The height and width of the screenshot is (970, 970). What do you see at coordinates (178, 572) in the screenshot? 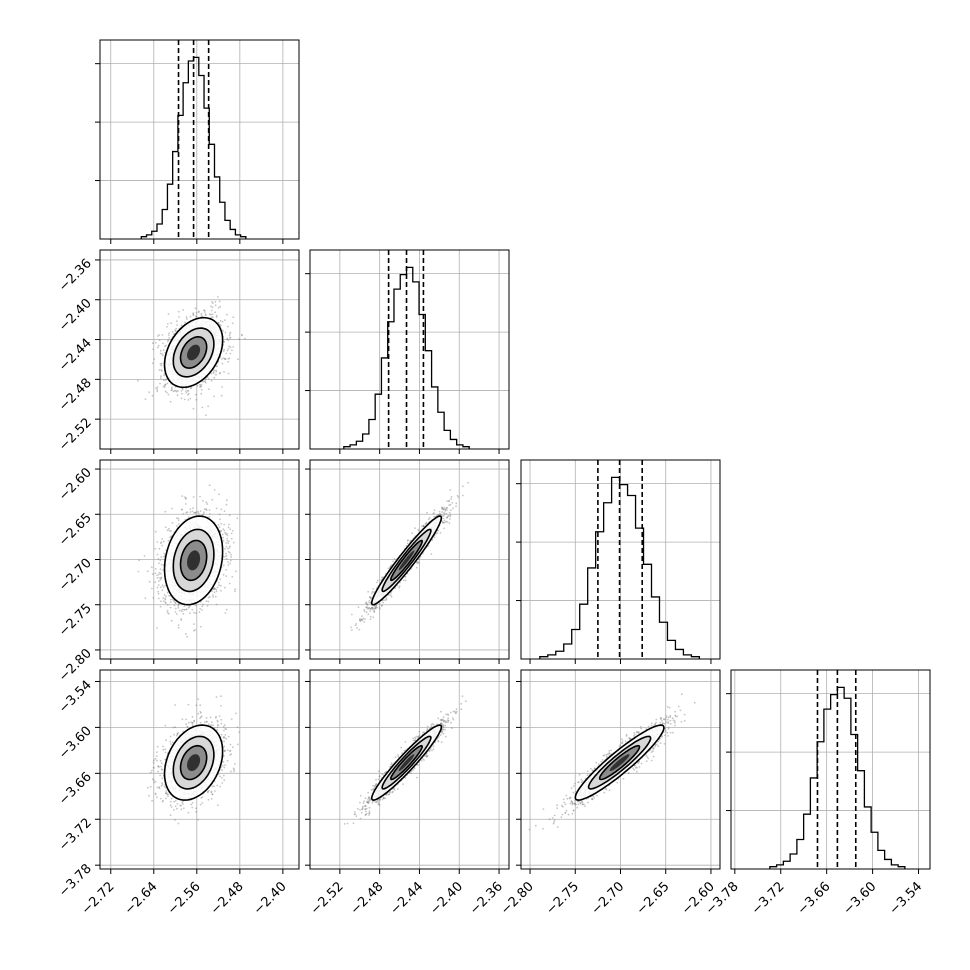
I see `density-panel-0-2: −2.80−2.75−2.70−2.65−2.60` at bounding box center [178, 572].